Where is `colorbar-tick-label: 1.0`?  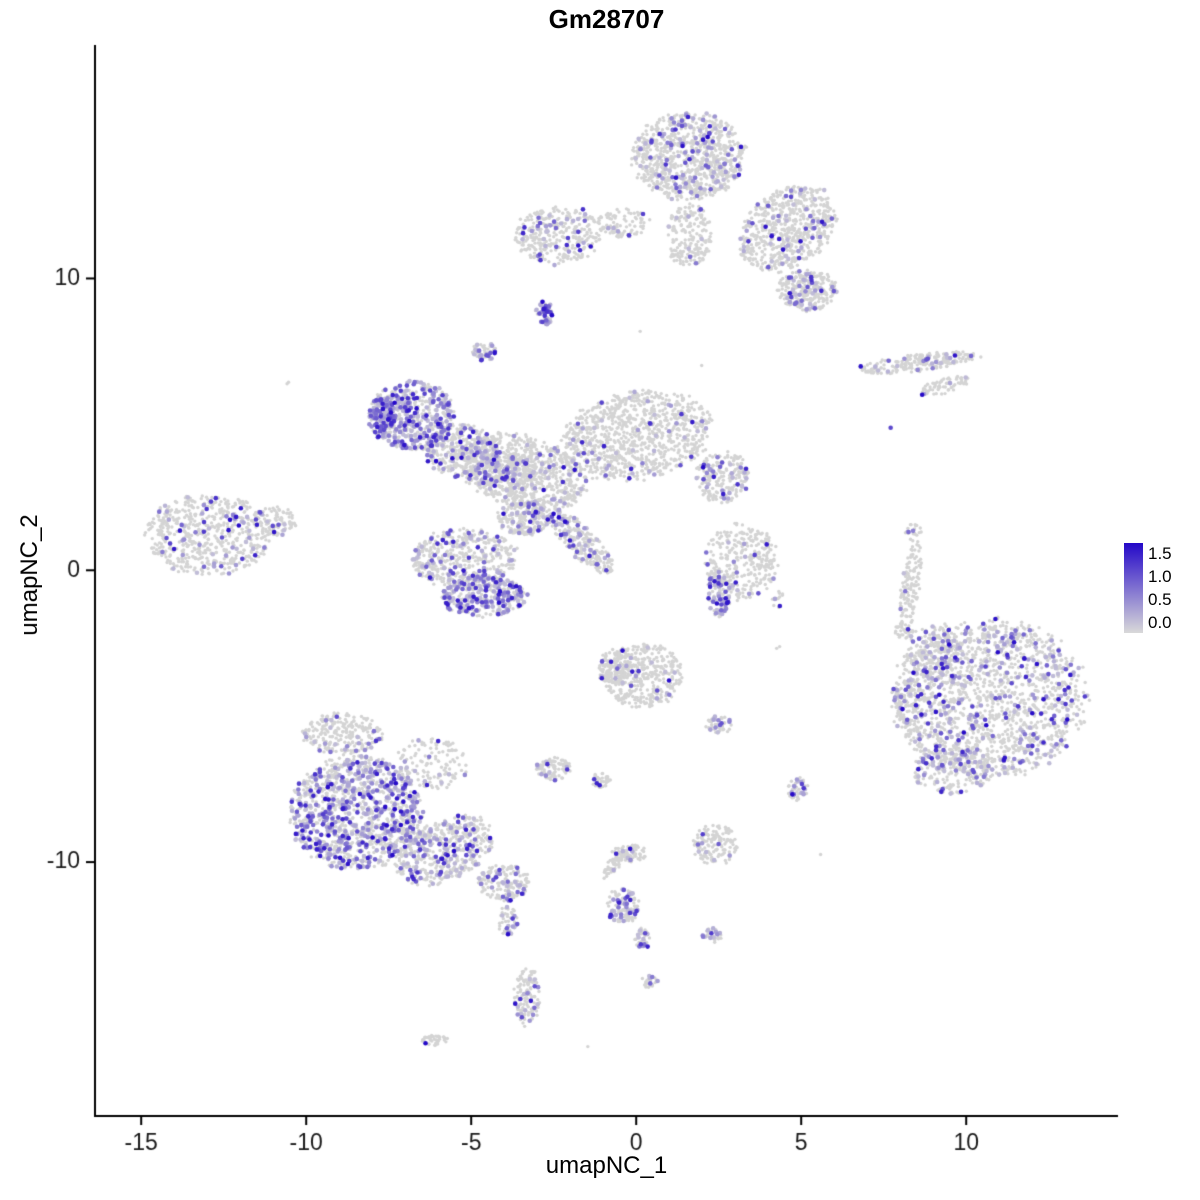
colorbar-tick-label: 1.0 is located at coordinates (1160, 576).